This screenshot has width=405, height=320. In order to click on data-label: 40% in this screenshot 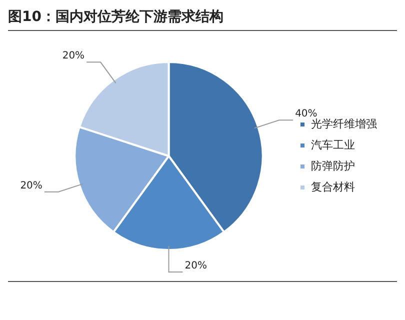, I will do `click(306, 114)`.